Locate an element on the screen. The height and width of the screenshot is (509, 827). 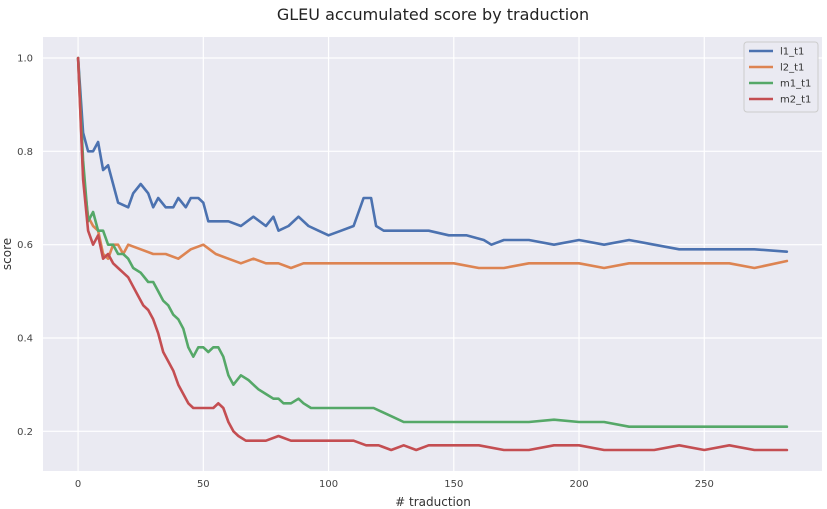
chart-title: GLEU accumulated score by traduction is located at coordinates (433, 14).